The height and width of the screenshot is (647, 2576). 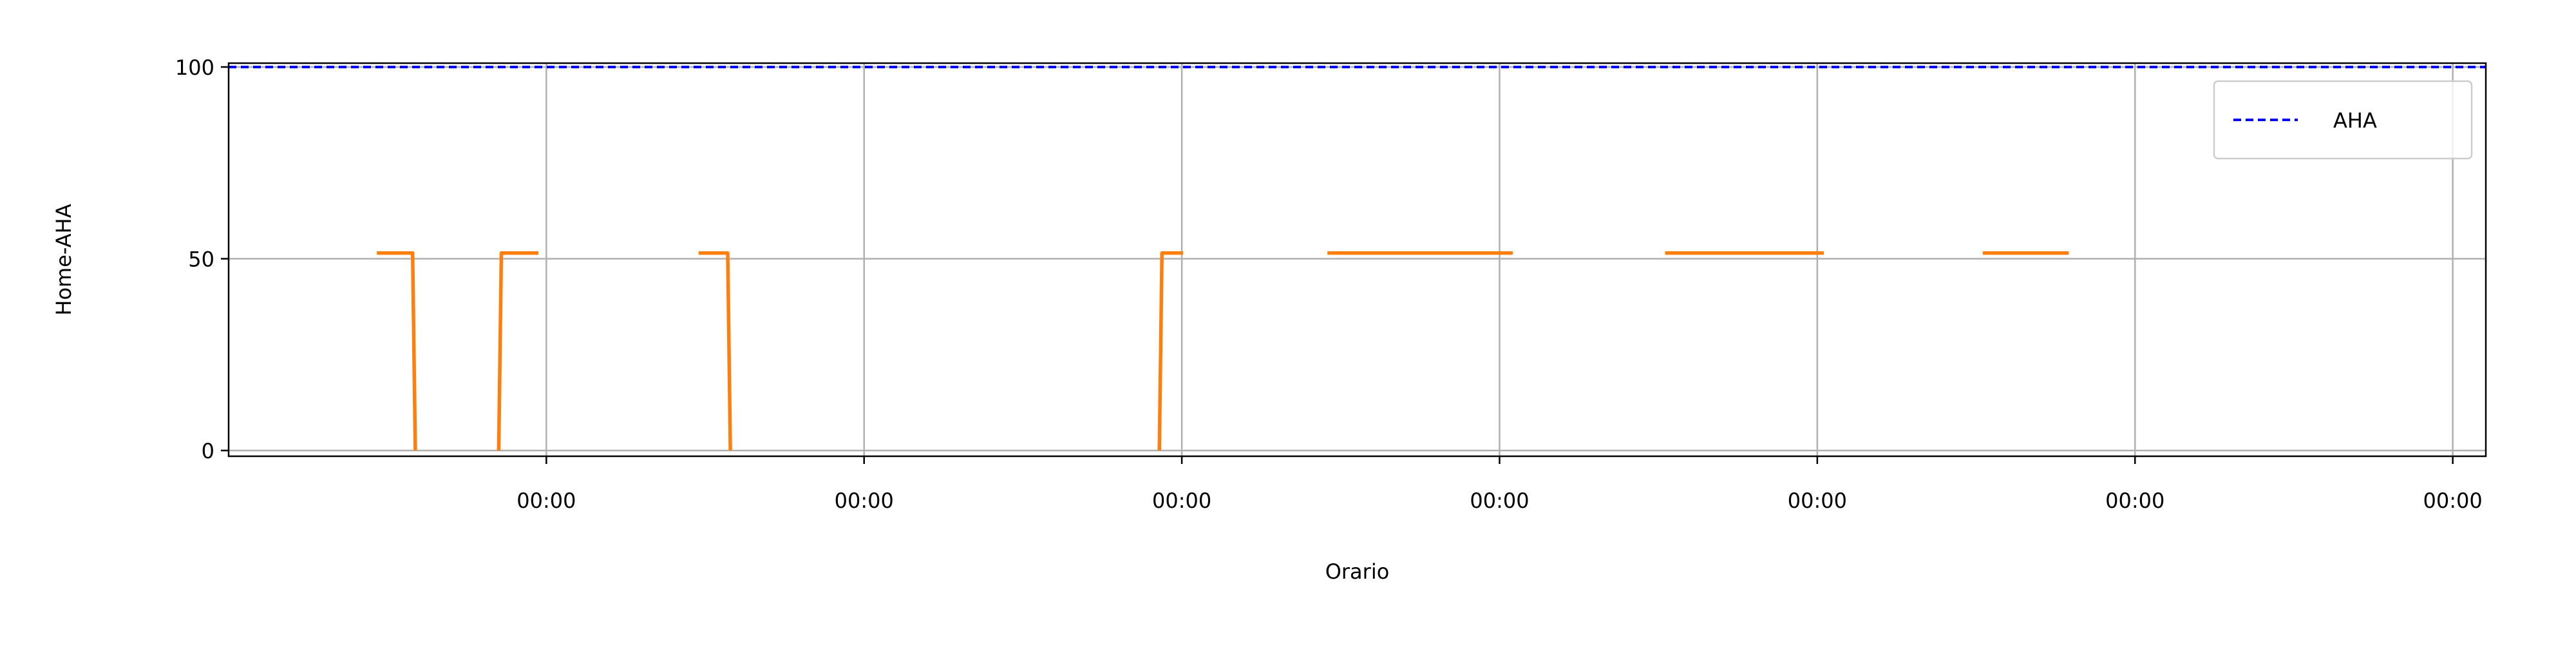 What do you see at coordinates (1357, 571) in the screenshot?
I see `x-axis-label: Orario` at bounding box center [1357, 571].